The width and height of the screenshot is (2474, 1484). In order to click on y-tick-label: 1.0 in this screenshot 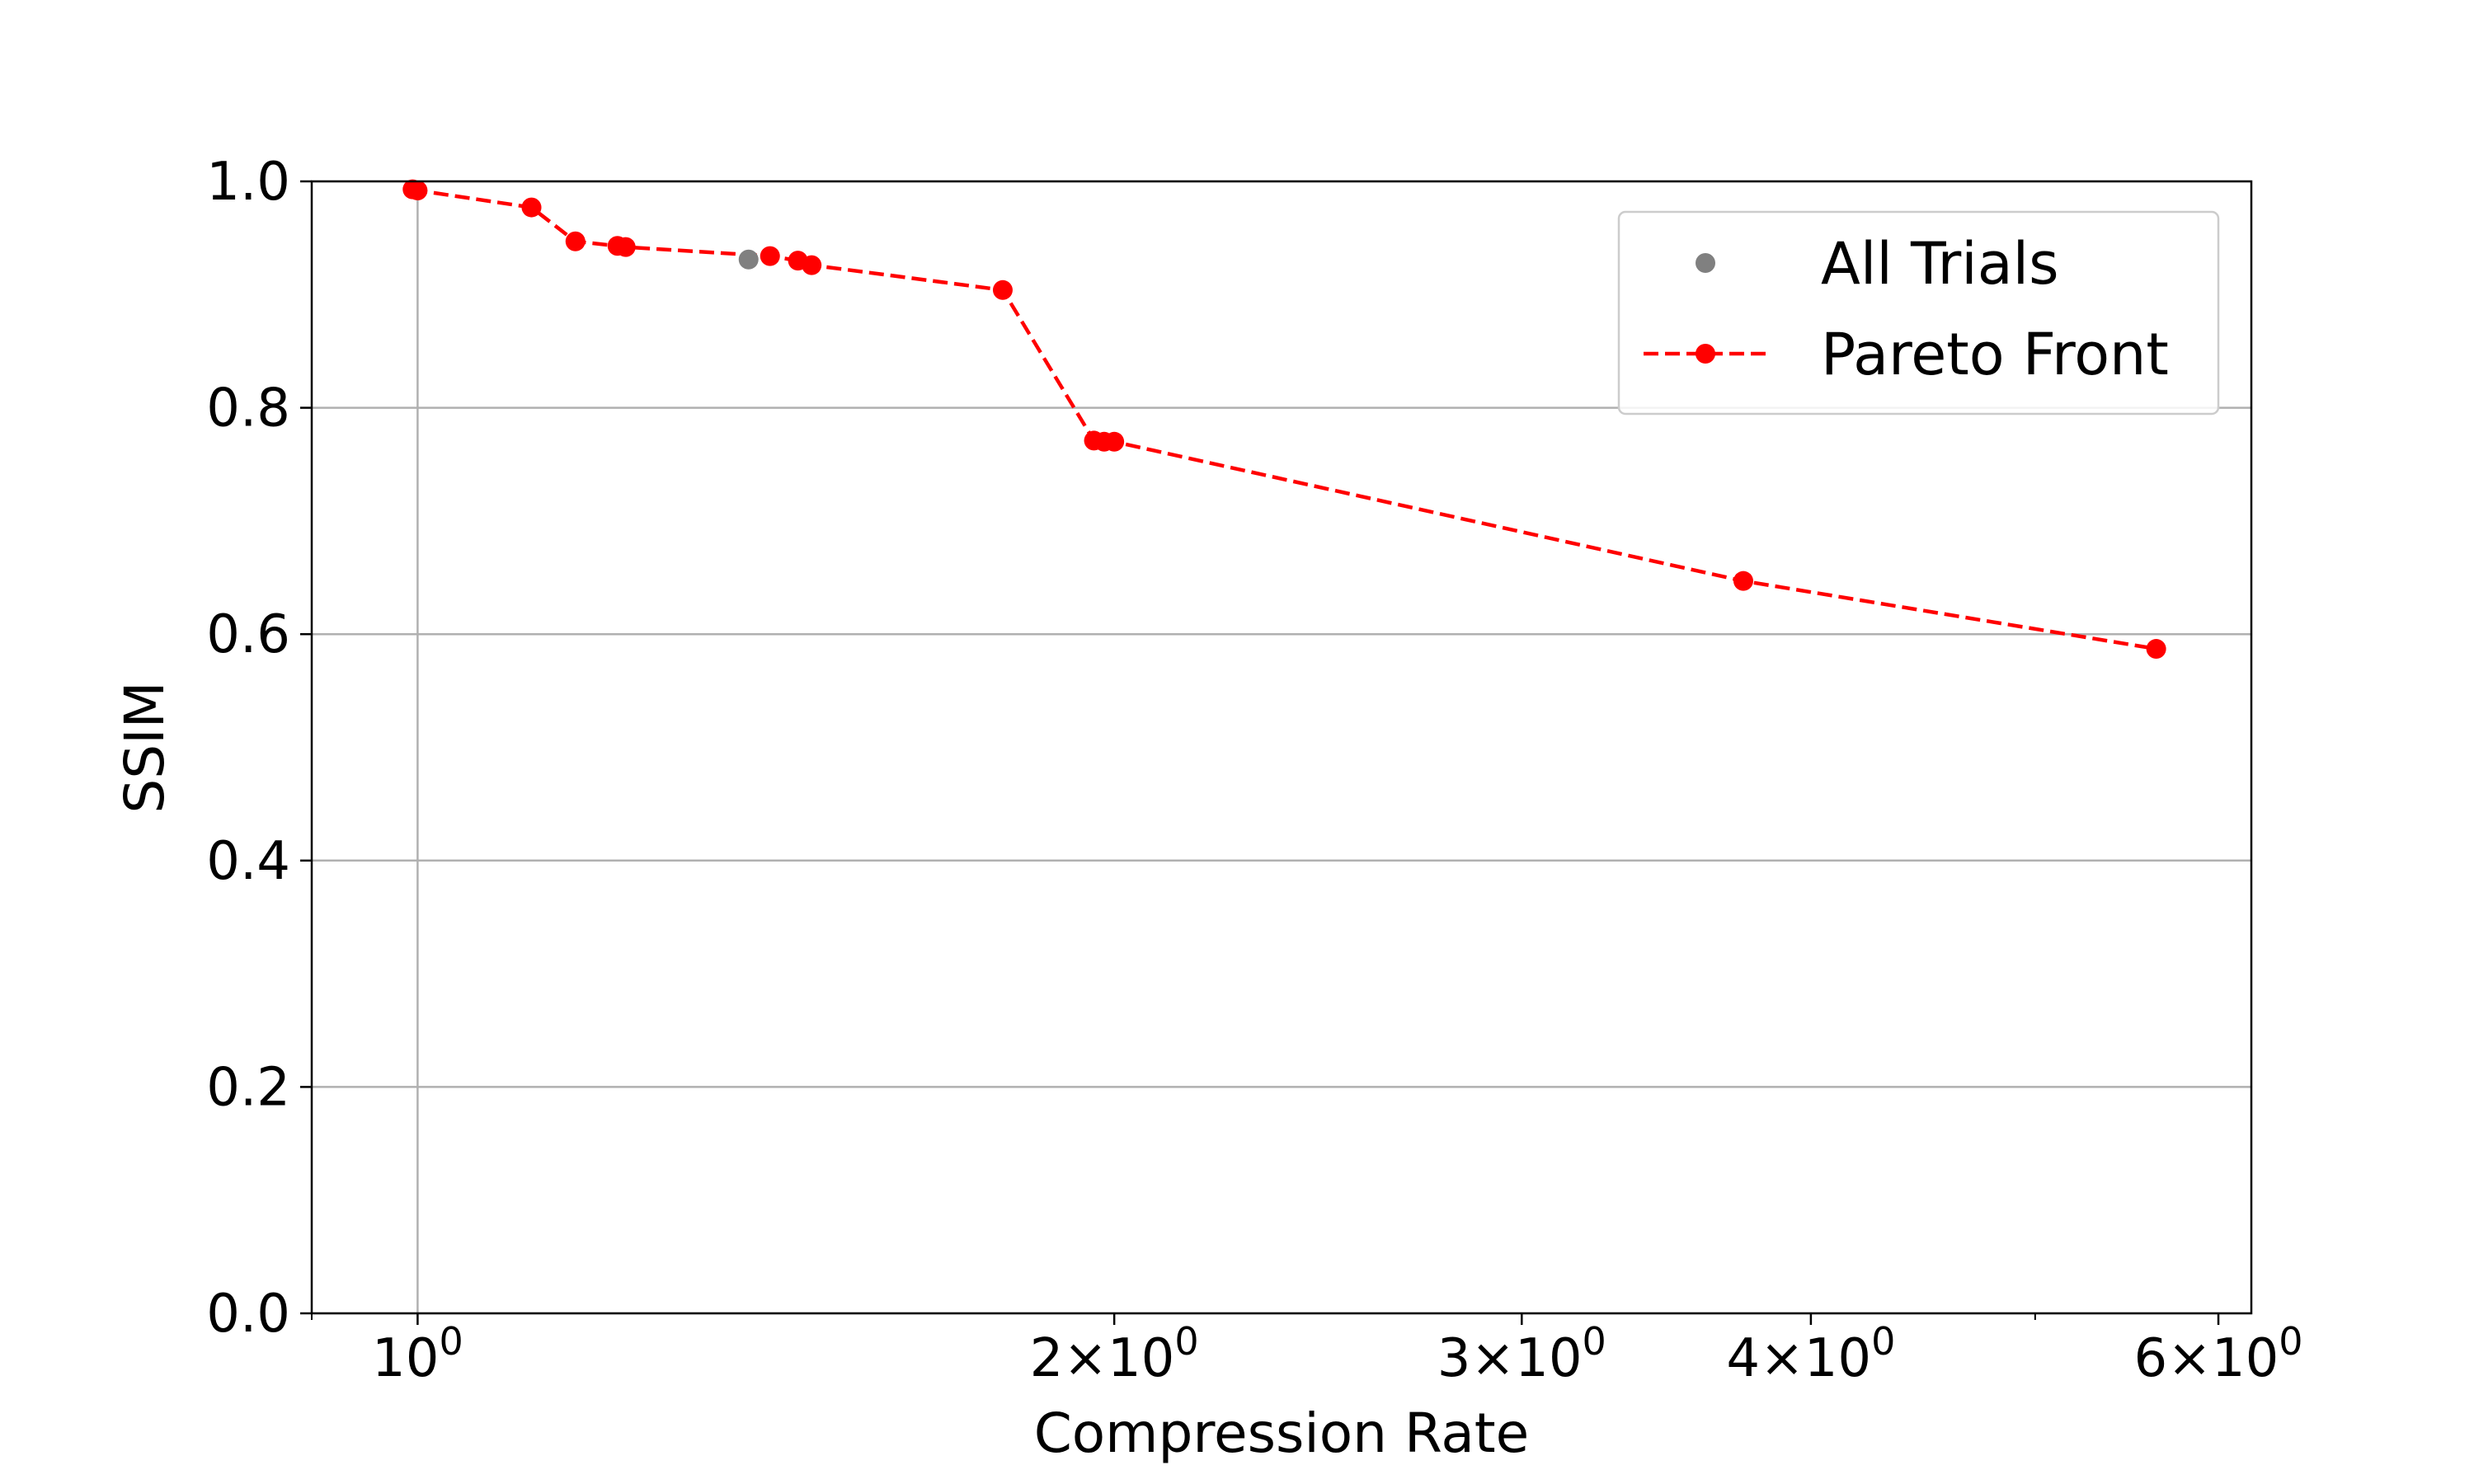, I will do `click(248, 182)`.